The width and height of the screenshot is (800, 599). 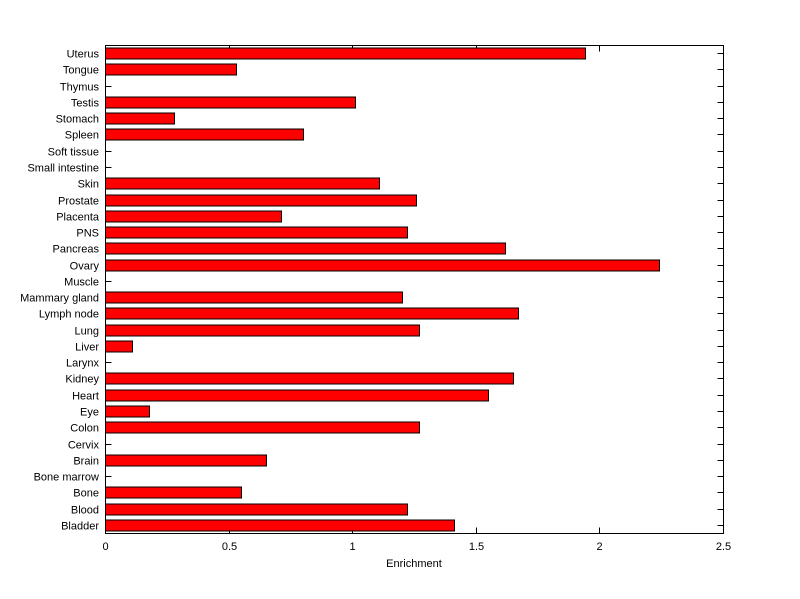 I want to click on bar-spleen, so click(x=204, y=134).